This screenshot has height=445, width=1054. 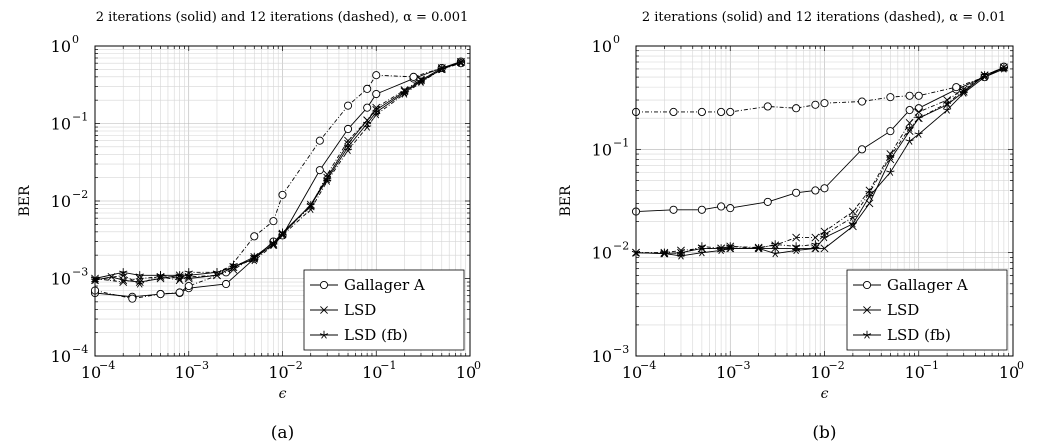 What do you see at coordinates (376, 335) in the screenshot?
I see `legend-label: LSD (fb)` at bounding box center [376, 335].